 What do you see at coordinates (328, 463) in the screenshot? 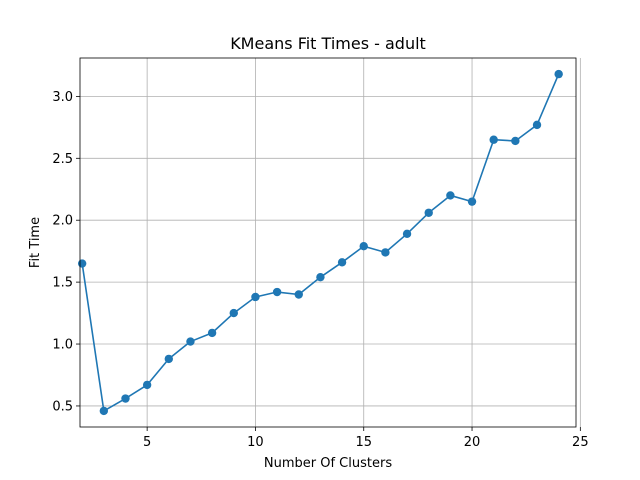
I see `x-axis-label: Number Of Clusters` at bounding box center [328, 463].